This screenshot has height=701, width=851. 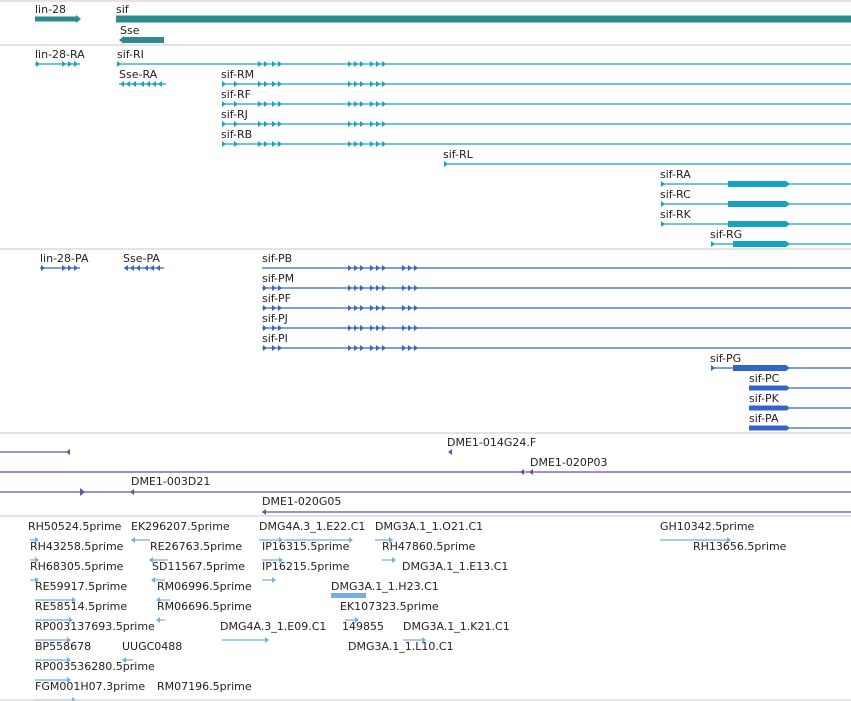 I want to click on transcript-label: sif-RM, so click(x=237, y=74).